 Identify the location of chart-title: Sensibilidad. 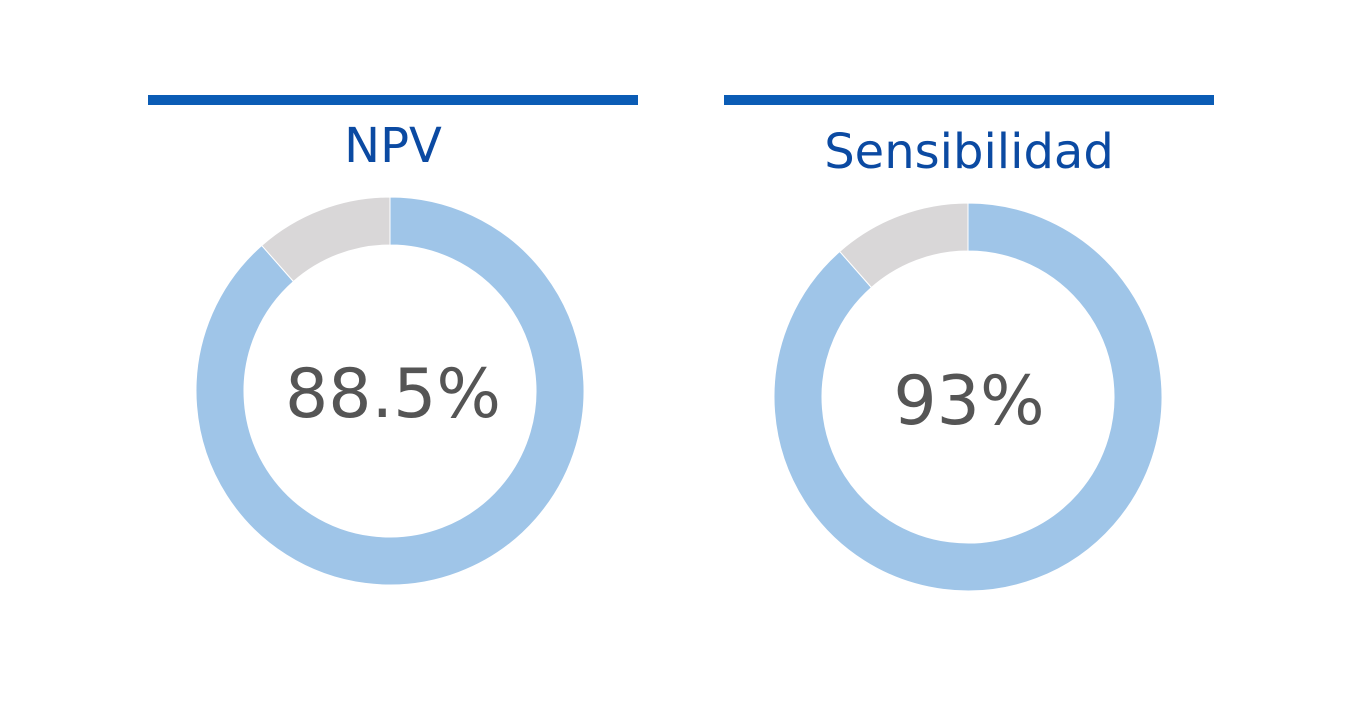
(969, 152).